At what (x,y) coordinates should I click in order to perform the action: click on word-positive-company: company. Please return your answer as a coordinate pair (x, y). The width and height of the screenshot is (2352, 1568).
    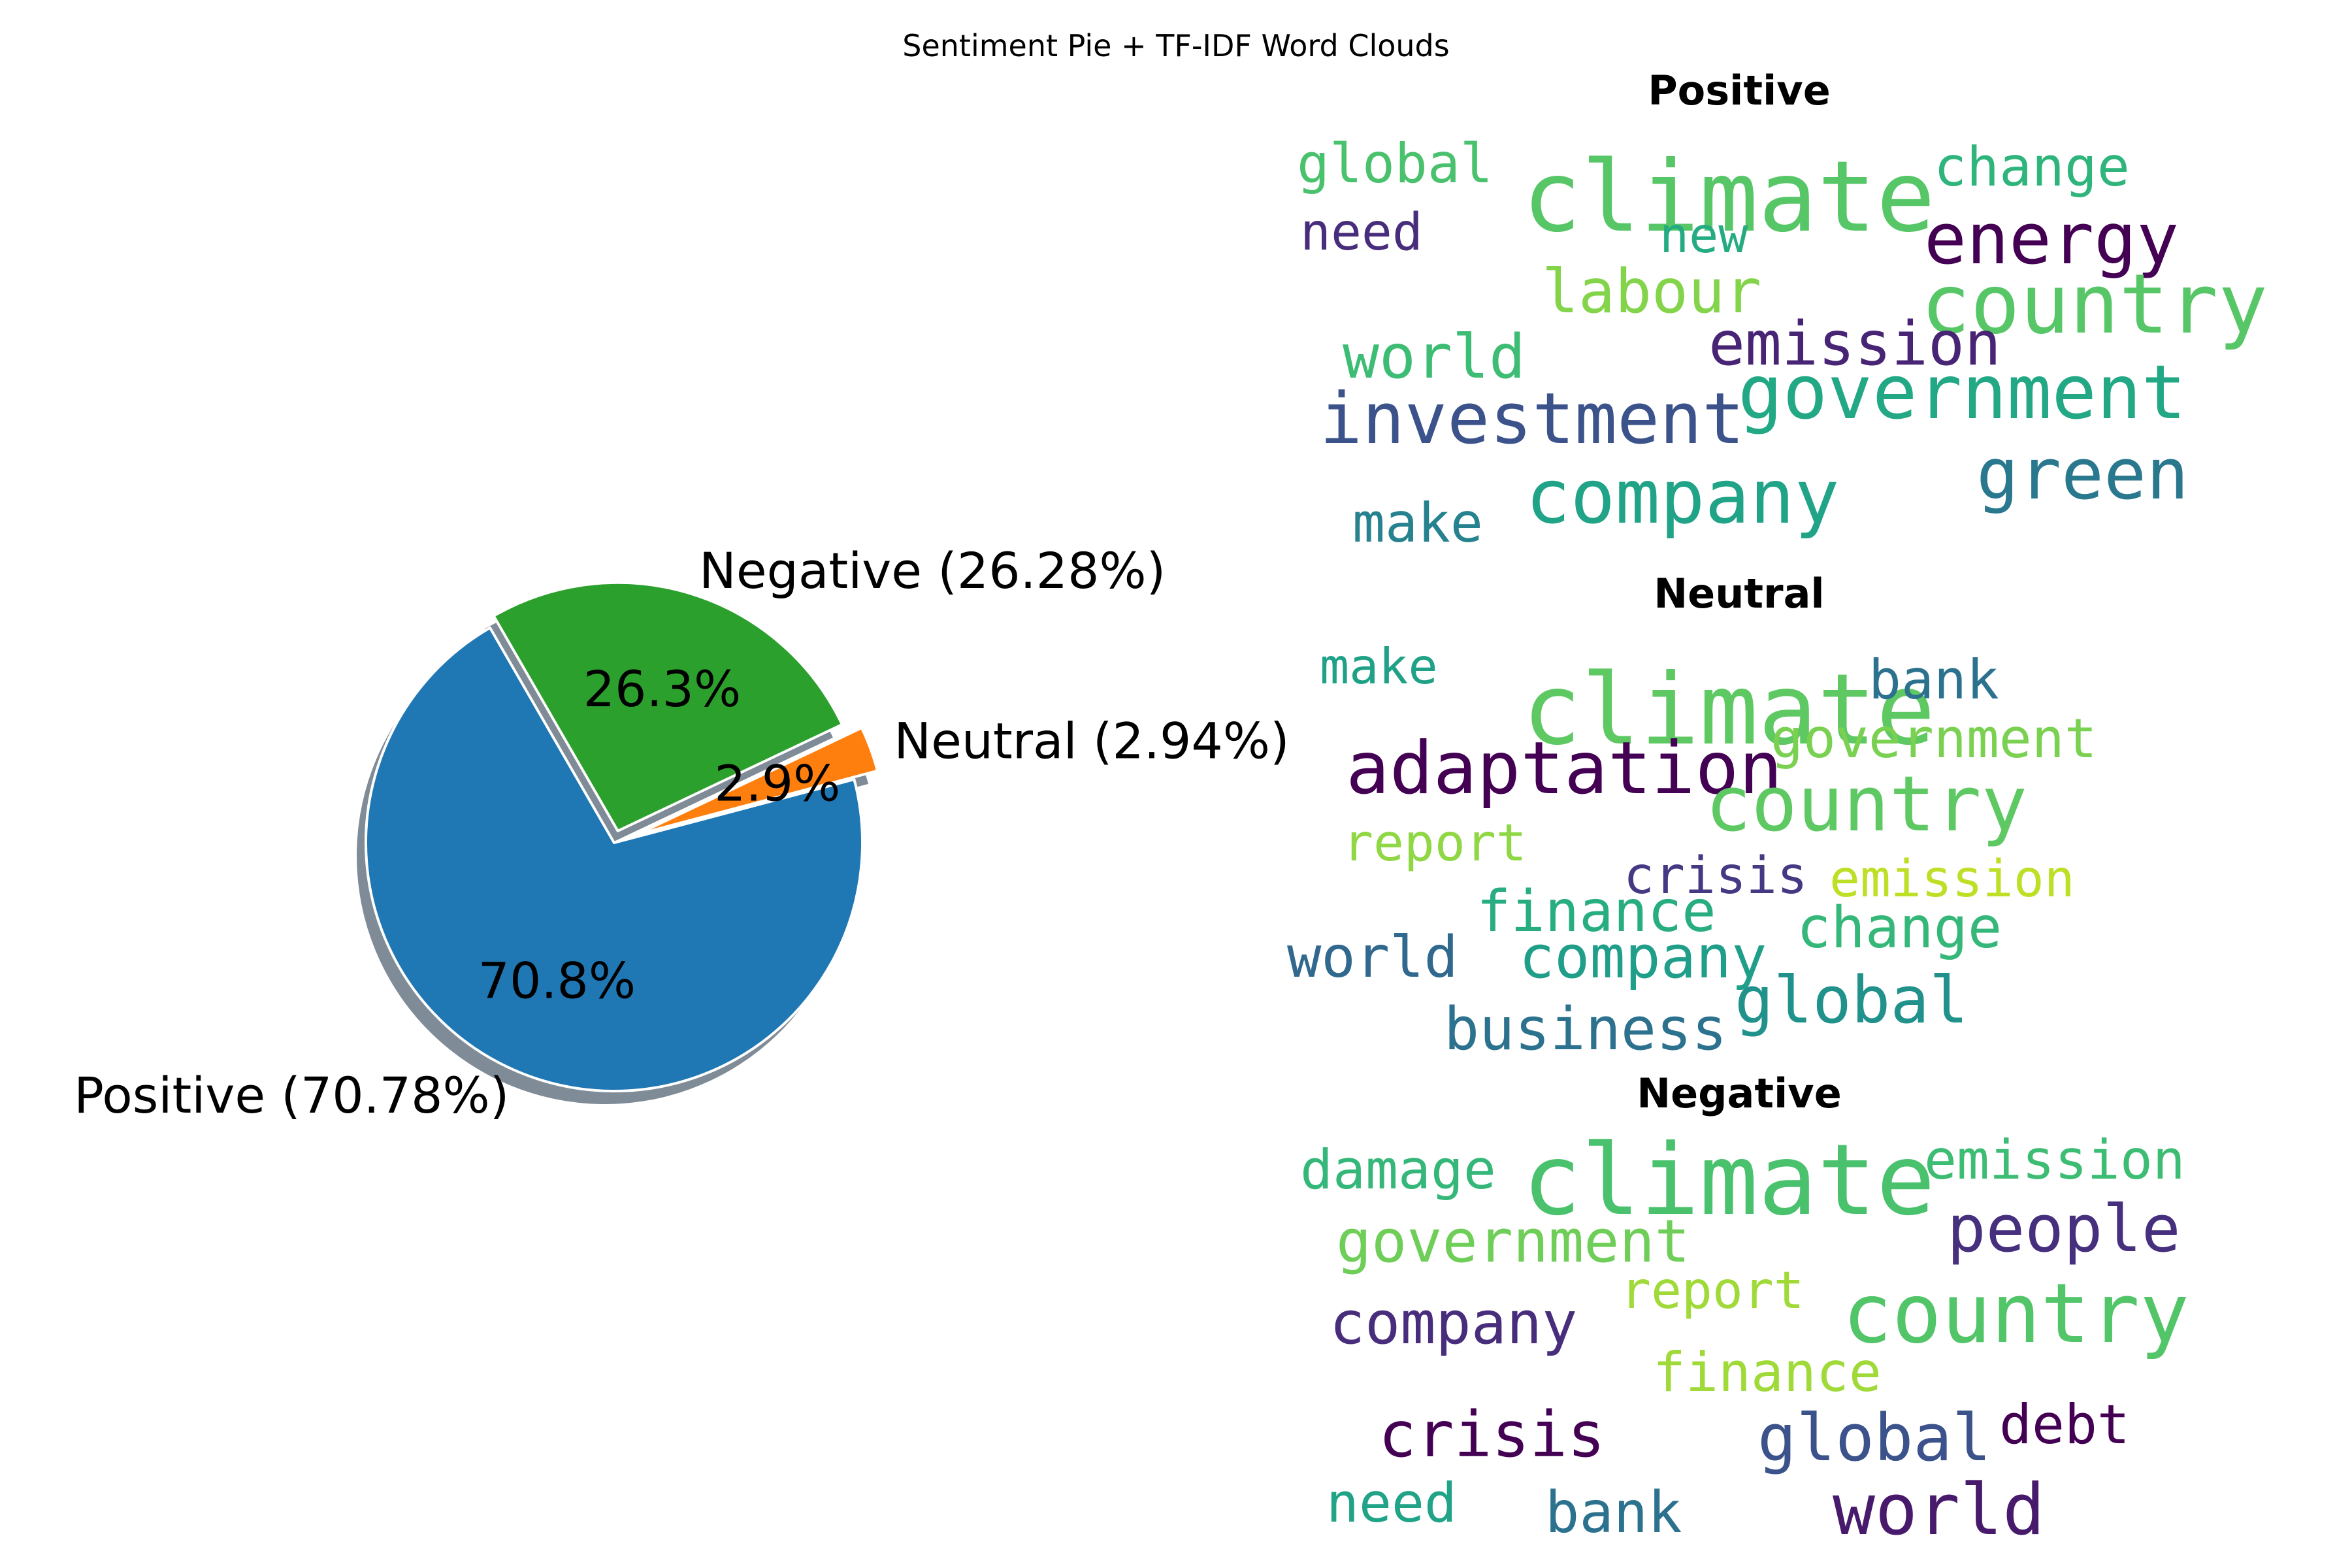
    Looking at the image, I should click on (1682, 496).